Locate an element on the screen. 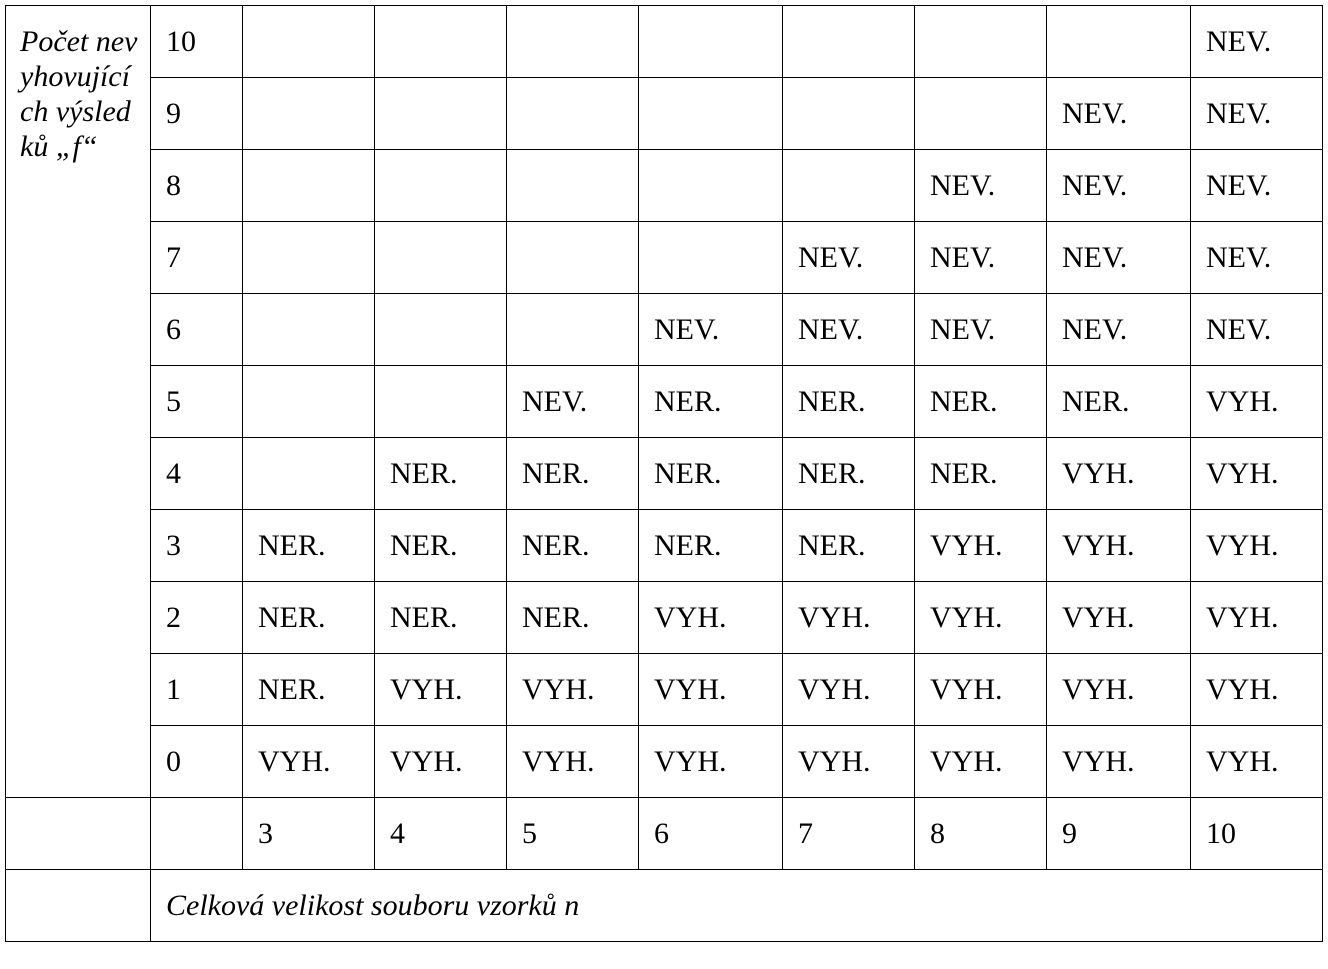 This screenshot has height=969, width=1328. f-value: 6 is located at coordinates (196, 329).